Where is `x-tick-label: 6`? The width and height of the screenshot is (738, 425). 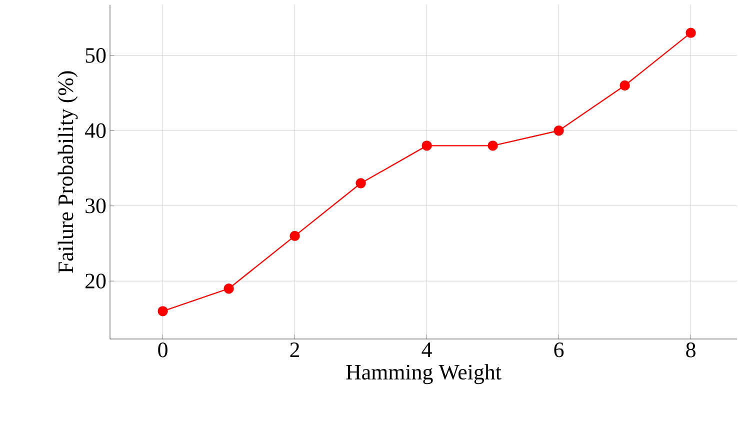 x-tick-label: 6 is located at coordinates (559, 350).